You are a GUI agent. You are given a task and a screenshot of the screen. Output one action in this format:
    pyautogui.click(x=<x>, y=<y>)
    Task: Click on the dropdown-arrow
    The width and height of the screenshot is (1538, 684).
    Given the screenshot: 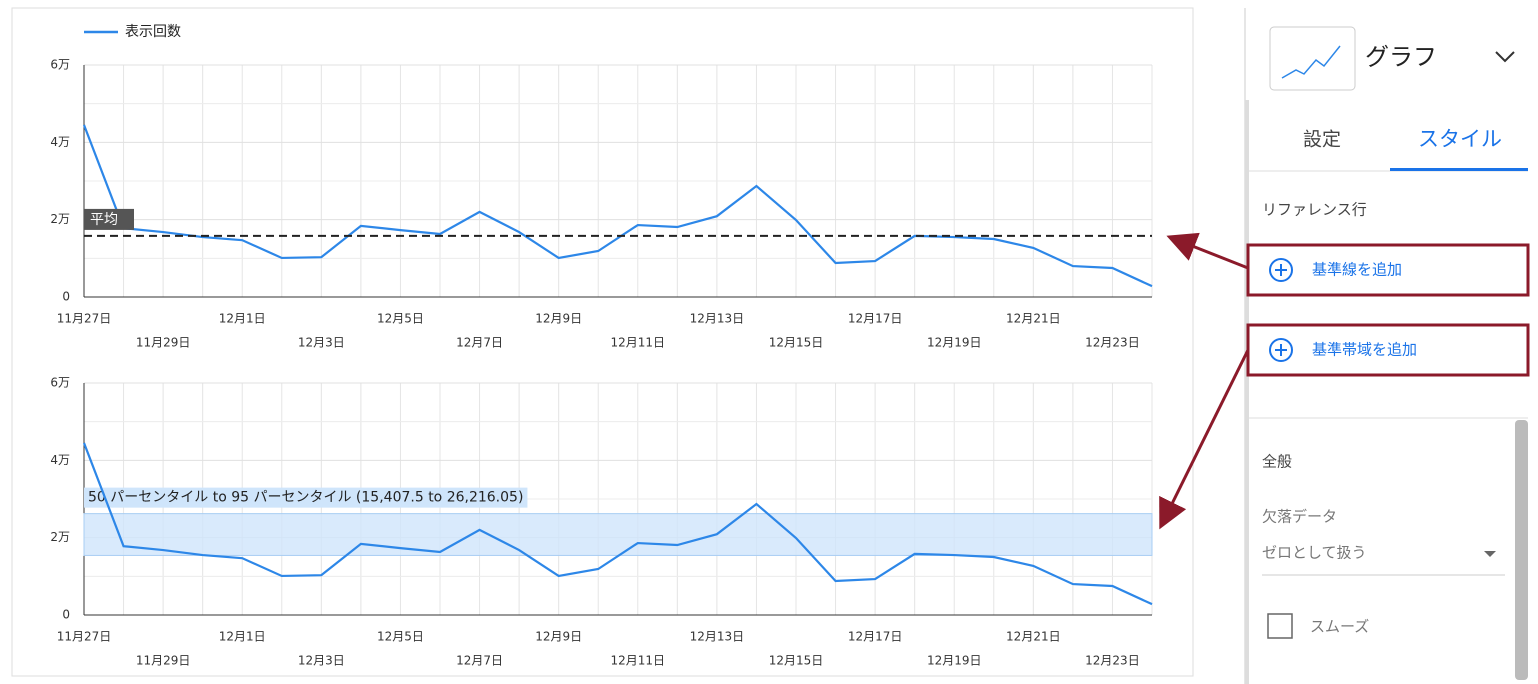 What is the action you would take?
    pyautogui.click(x=1490, y=554)
    